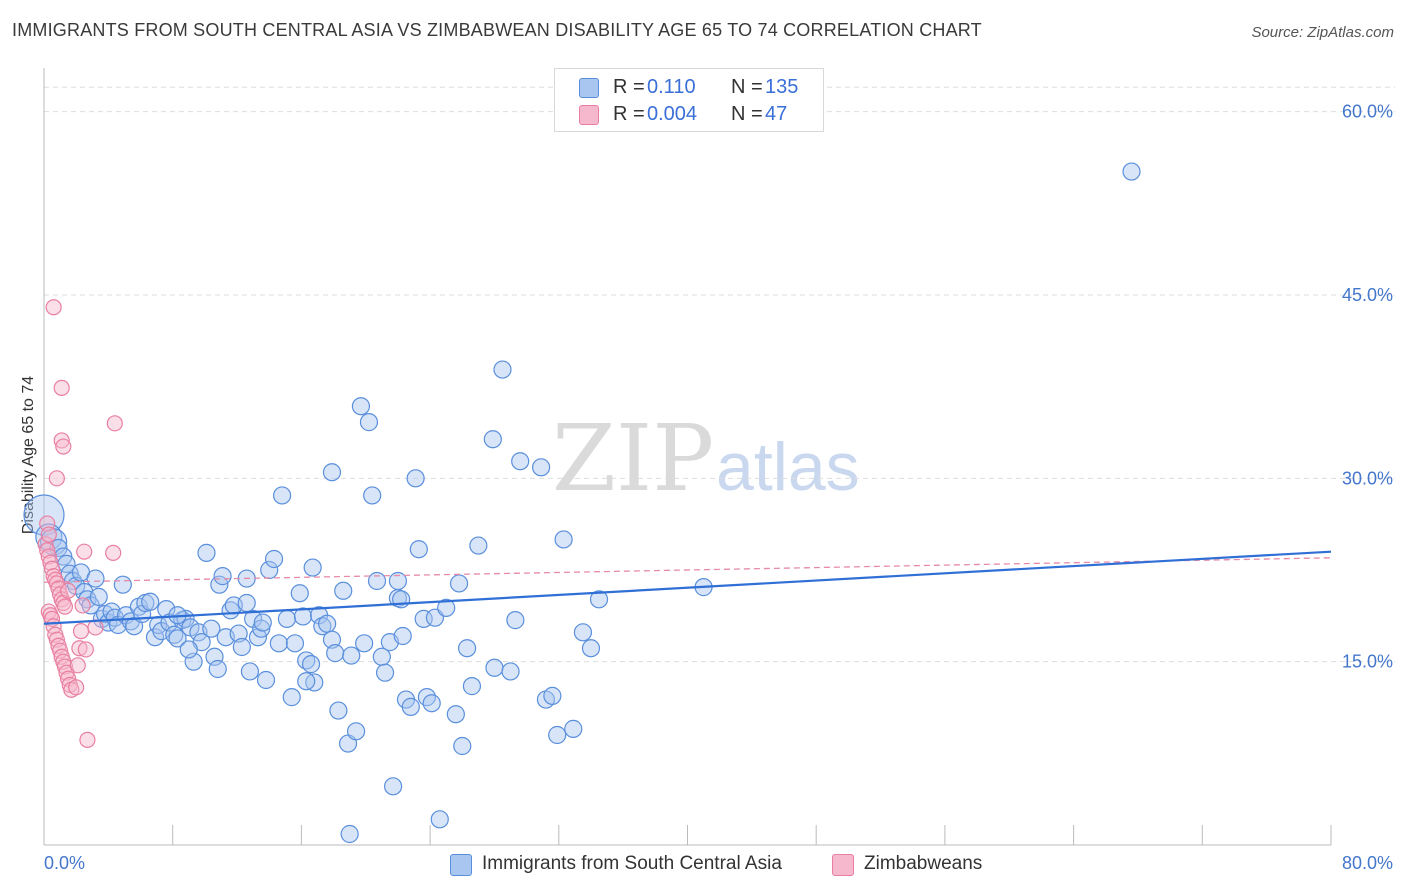  Describe the element at coordinates (80, 523) in the screenshot. I see `series-zimbabweans` at that location.